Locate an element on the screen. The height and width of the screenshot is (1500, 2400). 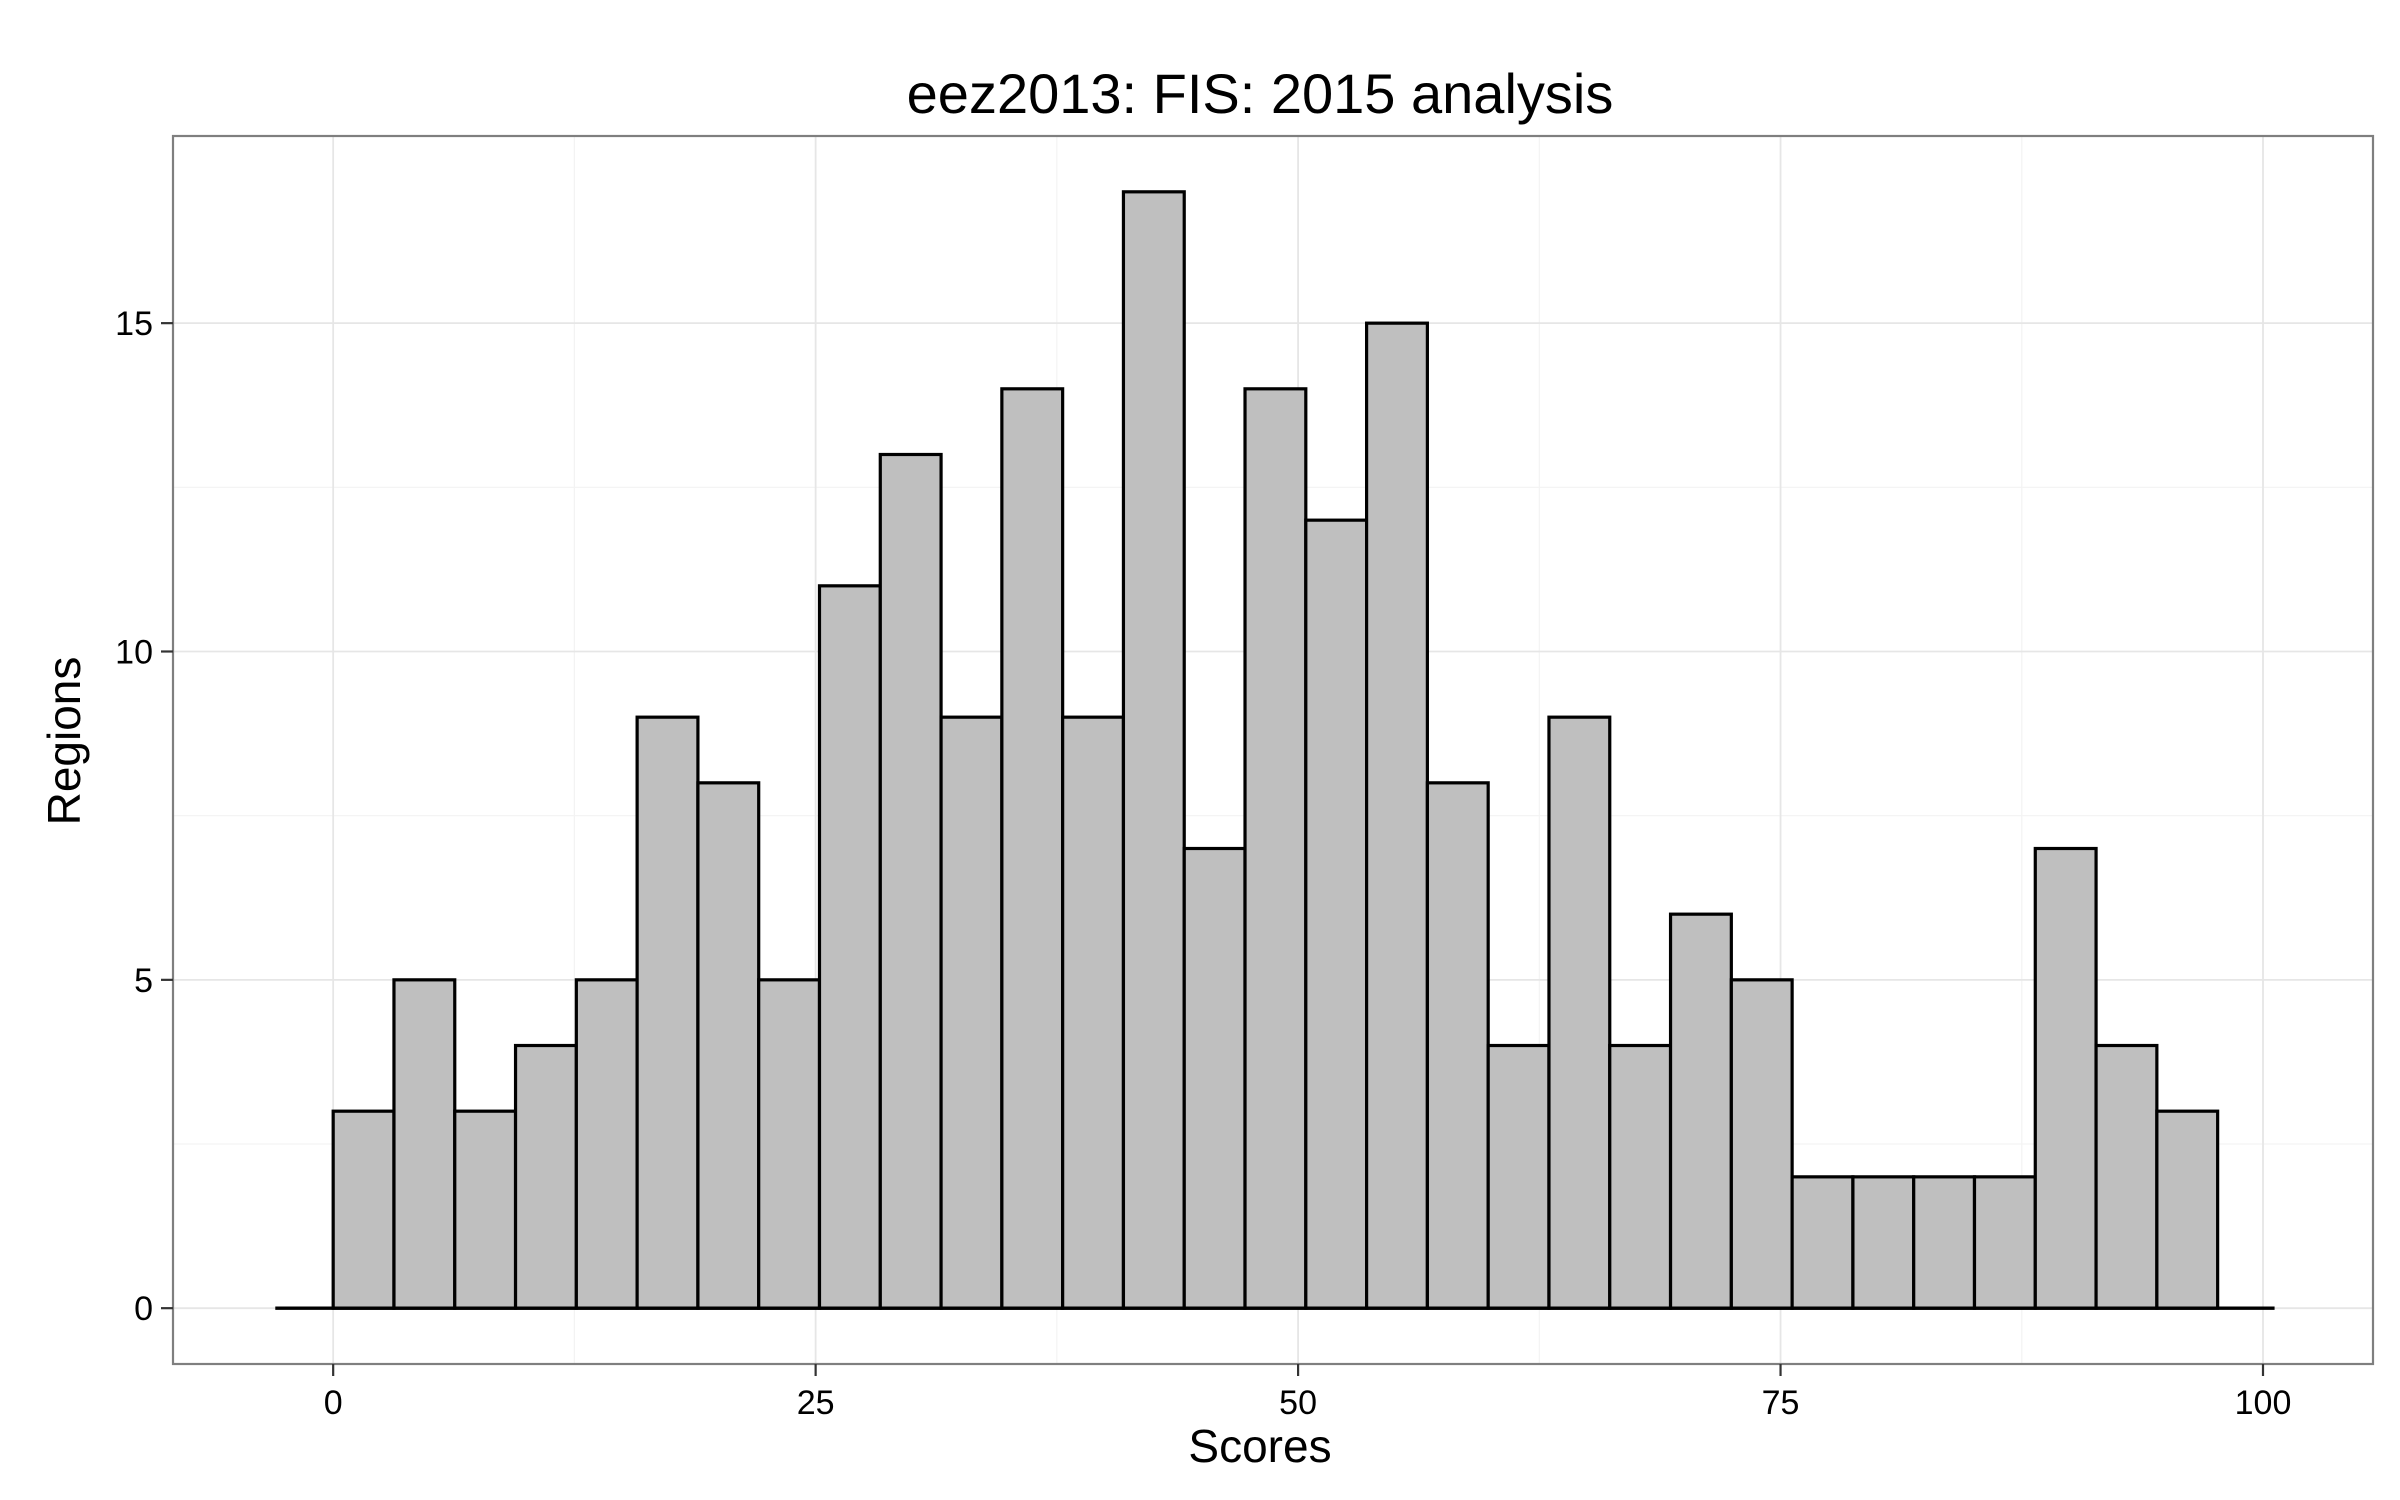
x-axis: 0 25 50 75 100 is located at coordinates (1308, 1393).